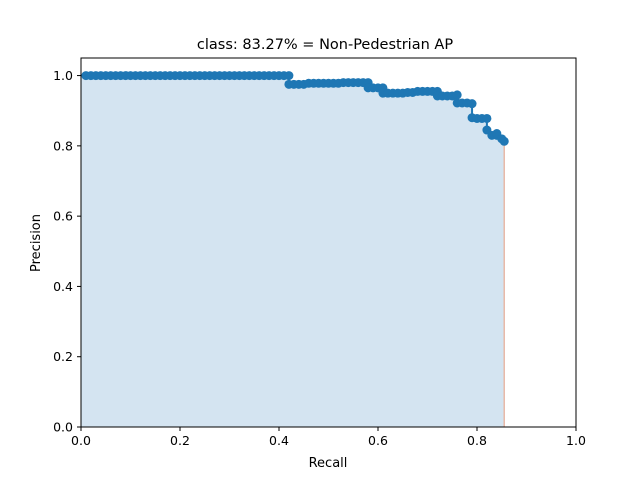 The image size is (640, 480). I want to click on x-tick-label: 0.6, so click(378, 440).